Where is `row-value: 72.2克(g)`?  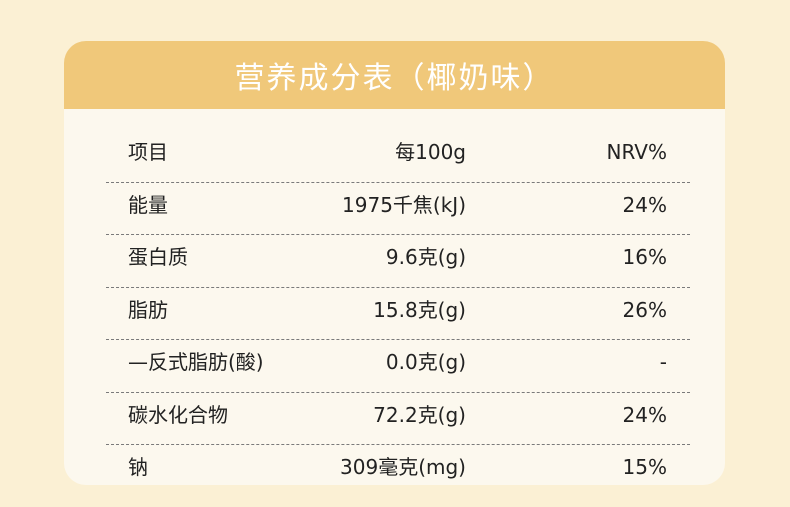 row-value: 72.2克(g) is located at coordinates (419, 414).